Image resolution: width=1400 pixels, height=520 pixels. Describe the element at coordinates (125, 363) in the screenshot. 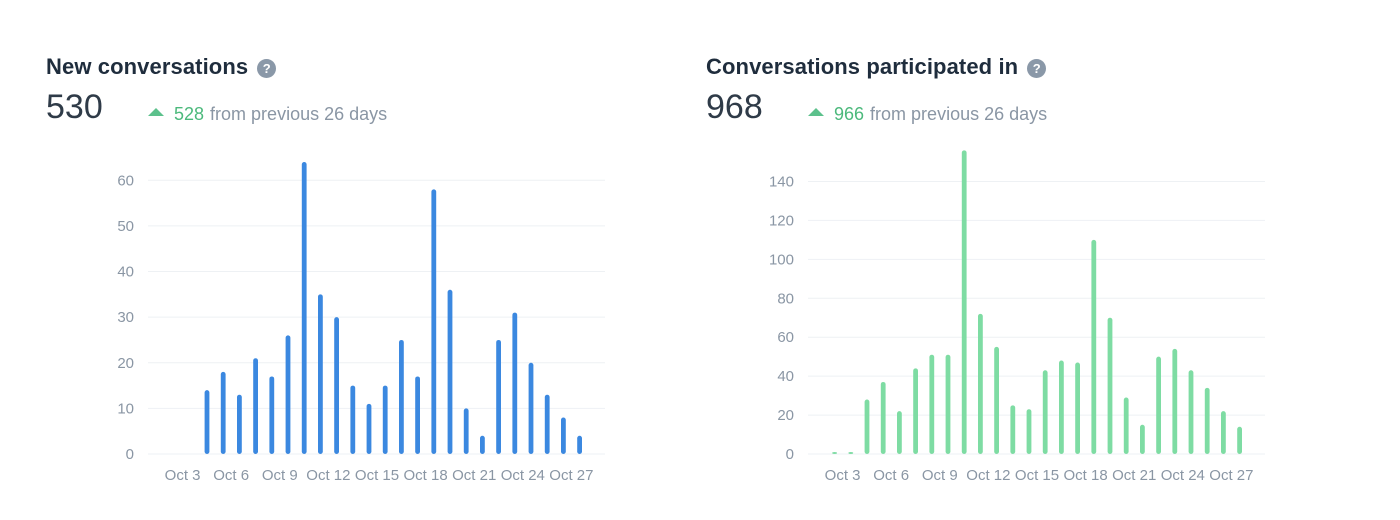

I see `y-tick-label: 20` at that location.